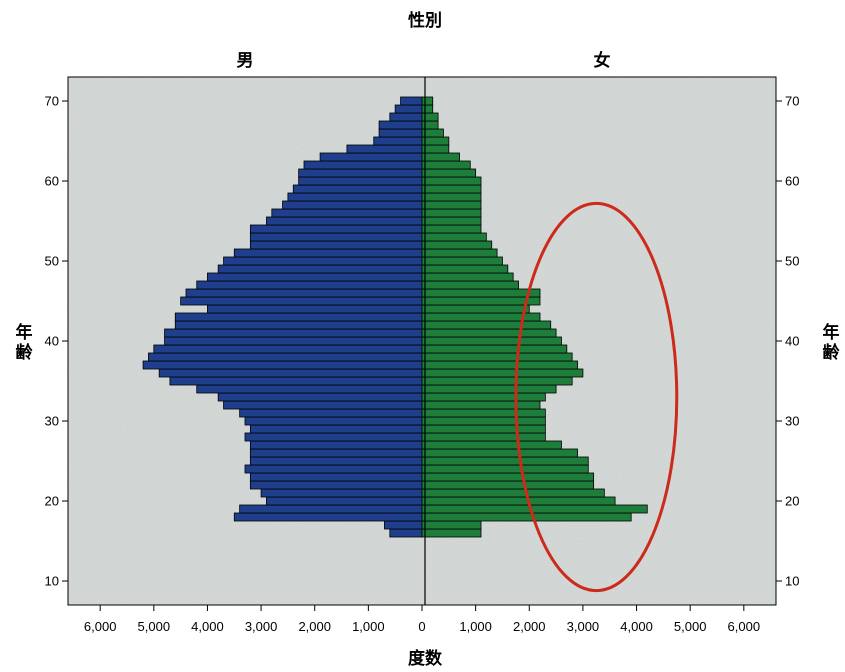 This screenshot has width=845, height=672. I want to click on y-tick-label-right: 40, so click(792, 341).